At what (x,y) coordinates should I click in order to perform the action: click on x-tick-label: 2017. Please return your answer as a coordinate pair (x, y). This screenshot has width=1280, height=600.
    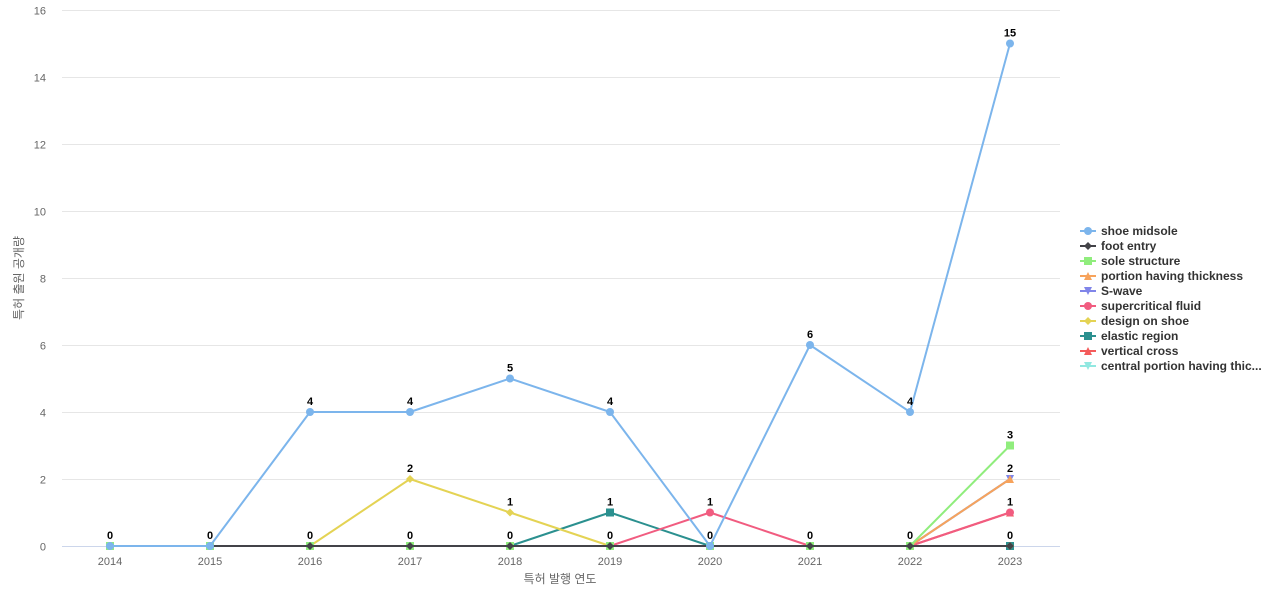
    Looking at the image, I should click on (410, 562).